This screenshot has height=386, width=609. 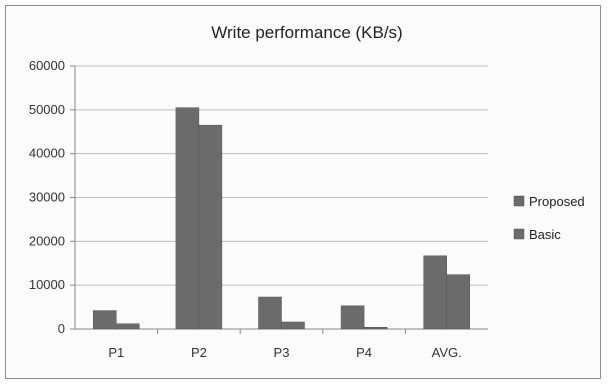 I want to click on bar-basic-p4, so click(x=375, y=328).